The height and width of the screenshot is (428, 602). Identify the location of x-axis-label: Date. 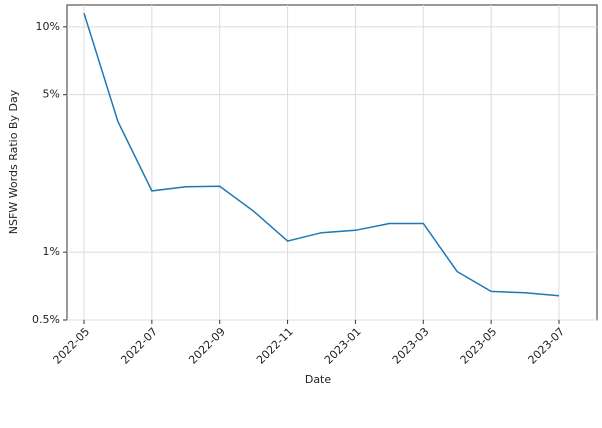
(318, 379).